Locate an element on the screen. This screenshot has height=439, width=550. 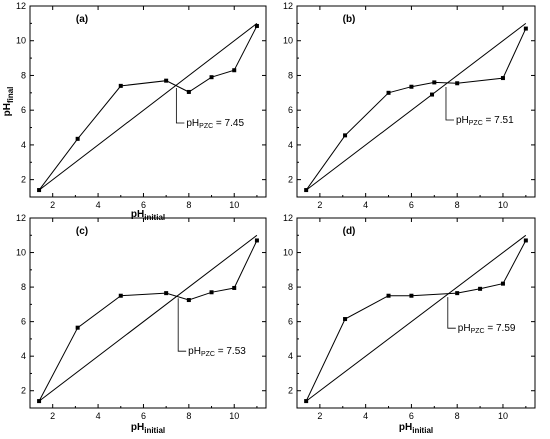
panel-label: (a) is located at coordinates (82, 19).